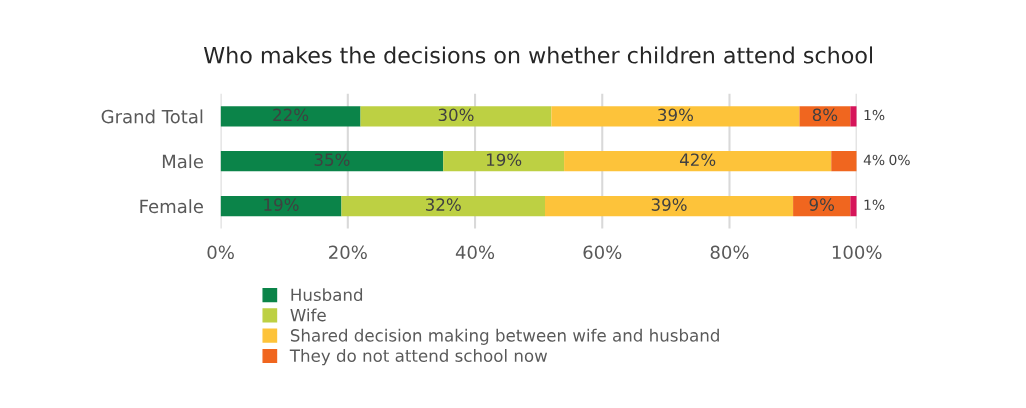 Image resolution: width=1026 pixels, height=408 pixels. What do you see at coordinates (857, 252) in the screenshot?
I see `x-tick-label: 100%` at bounding box center [857, 252].